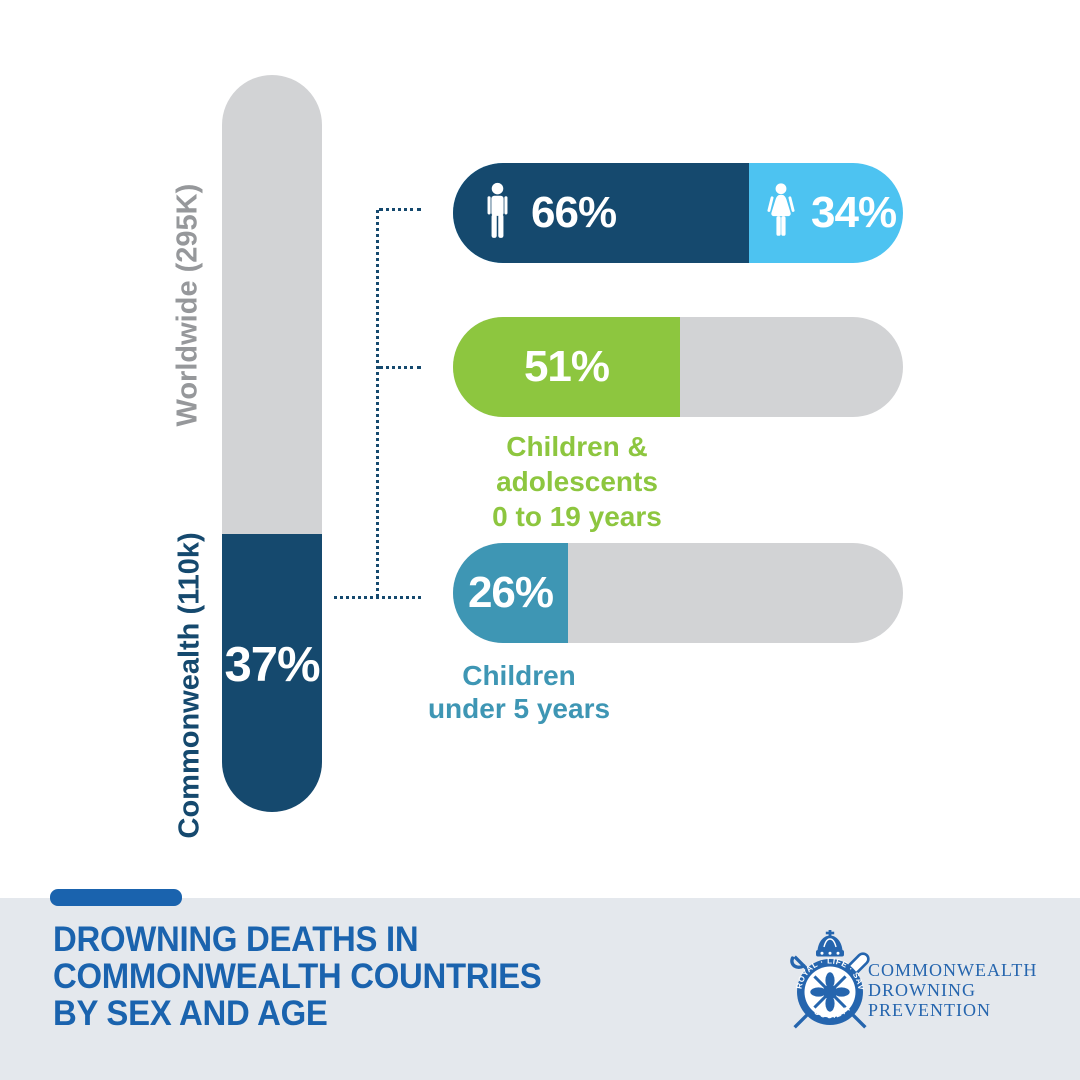  I want to click on title-accent-bar, so click(116, 897).